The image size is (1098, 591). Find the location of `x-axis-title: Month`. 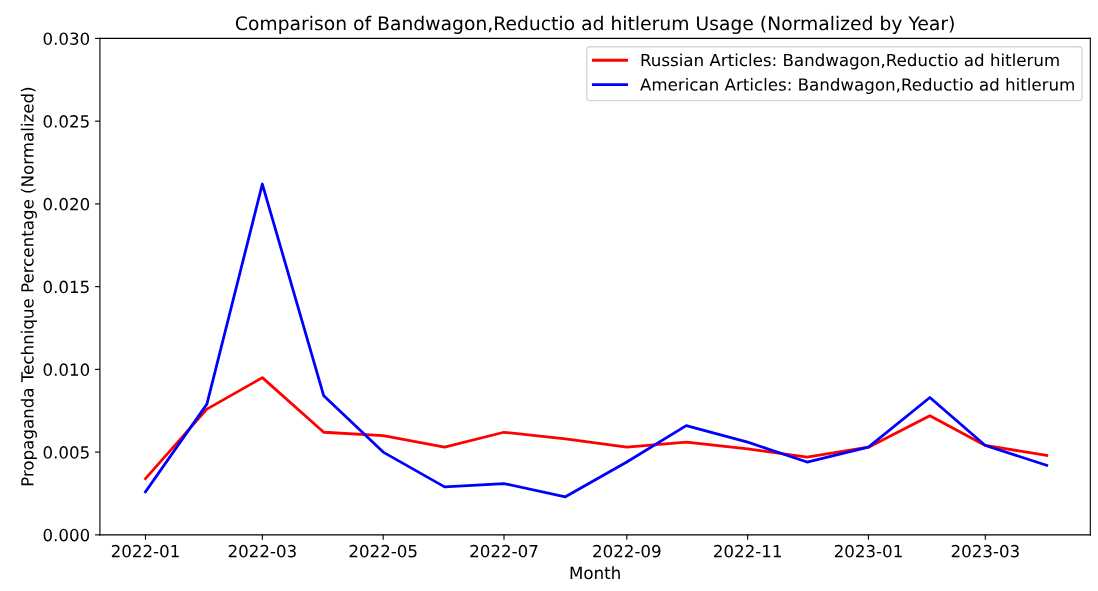

x-axis-title: Month is located at coordinates (595, 573).